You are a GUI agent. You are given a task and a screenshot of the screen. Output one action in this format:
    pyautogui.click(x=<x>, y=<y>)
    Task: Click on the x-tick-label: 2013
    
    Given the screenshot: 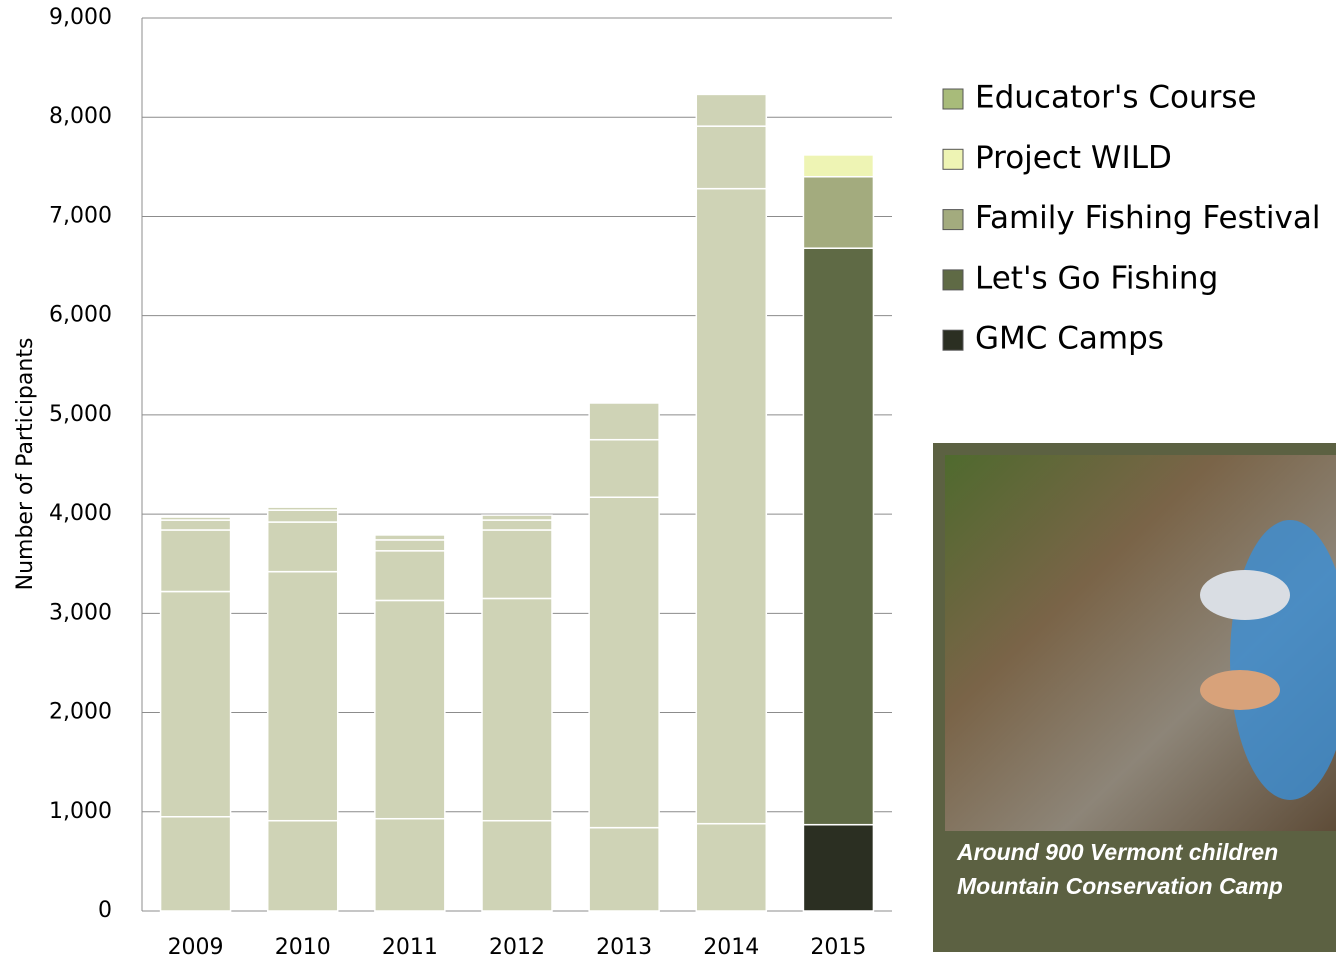 What is the action you would take?
    pyautogui.click(x=624, y=947)
    